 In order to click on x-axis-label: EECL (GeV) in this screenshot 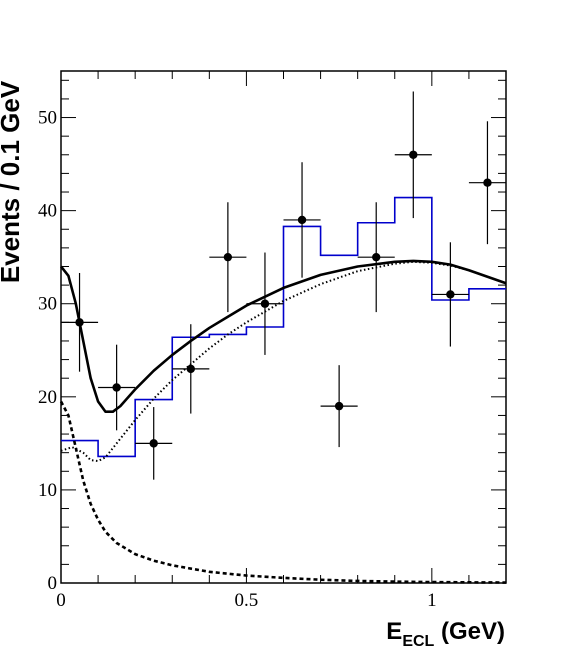, I will do `click(445, 634)`.